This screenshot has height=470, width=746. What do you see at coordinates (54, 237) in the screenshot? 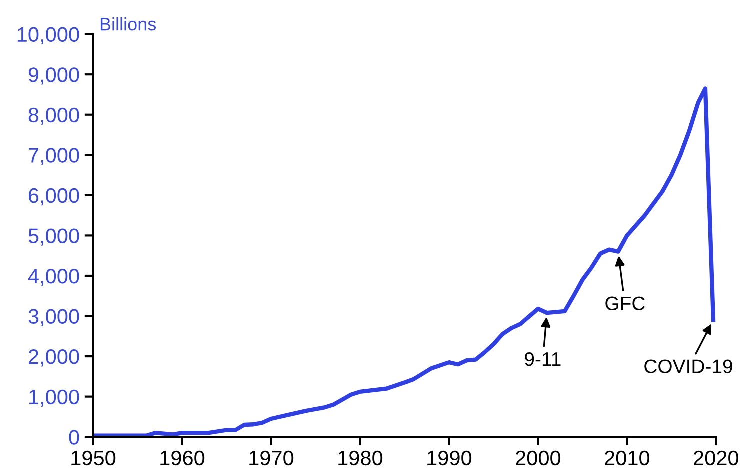
I see `y-tick-label: 5,000` at bounding box center [54, 237].